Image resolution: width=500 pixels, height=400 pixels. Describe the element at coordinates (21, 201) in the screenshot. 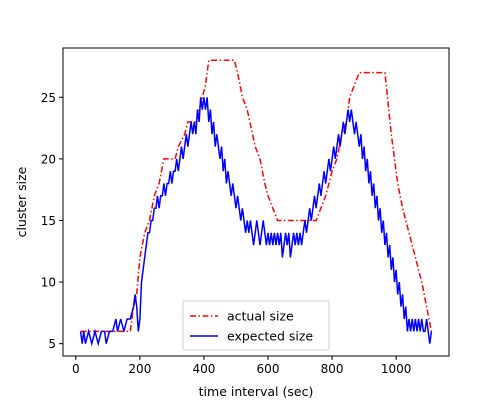

I see `y-axis-label: cluster size` at that location.